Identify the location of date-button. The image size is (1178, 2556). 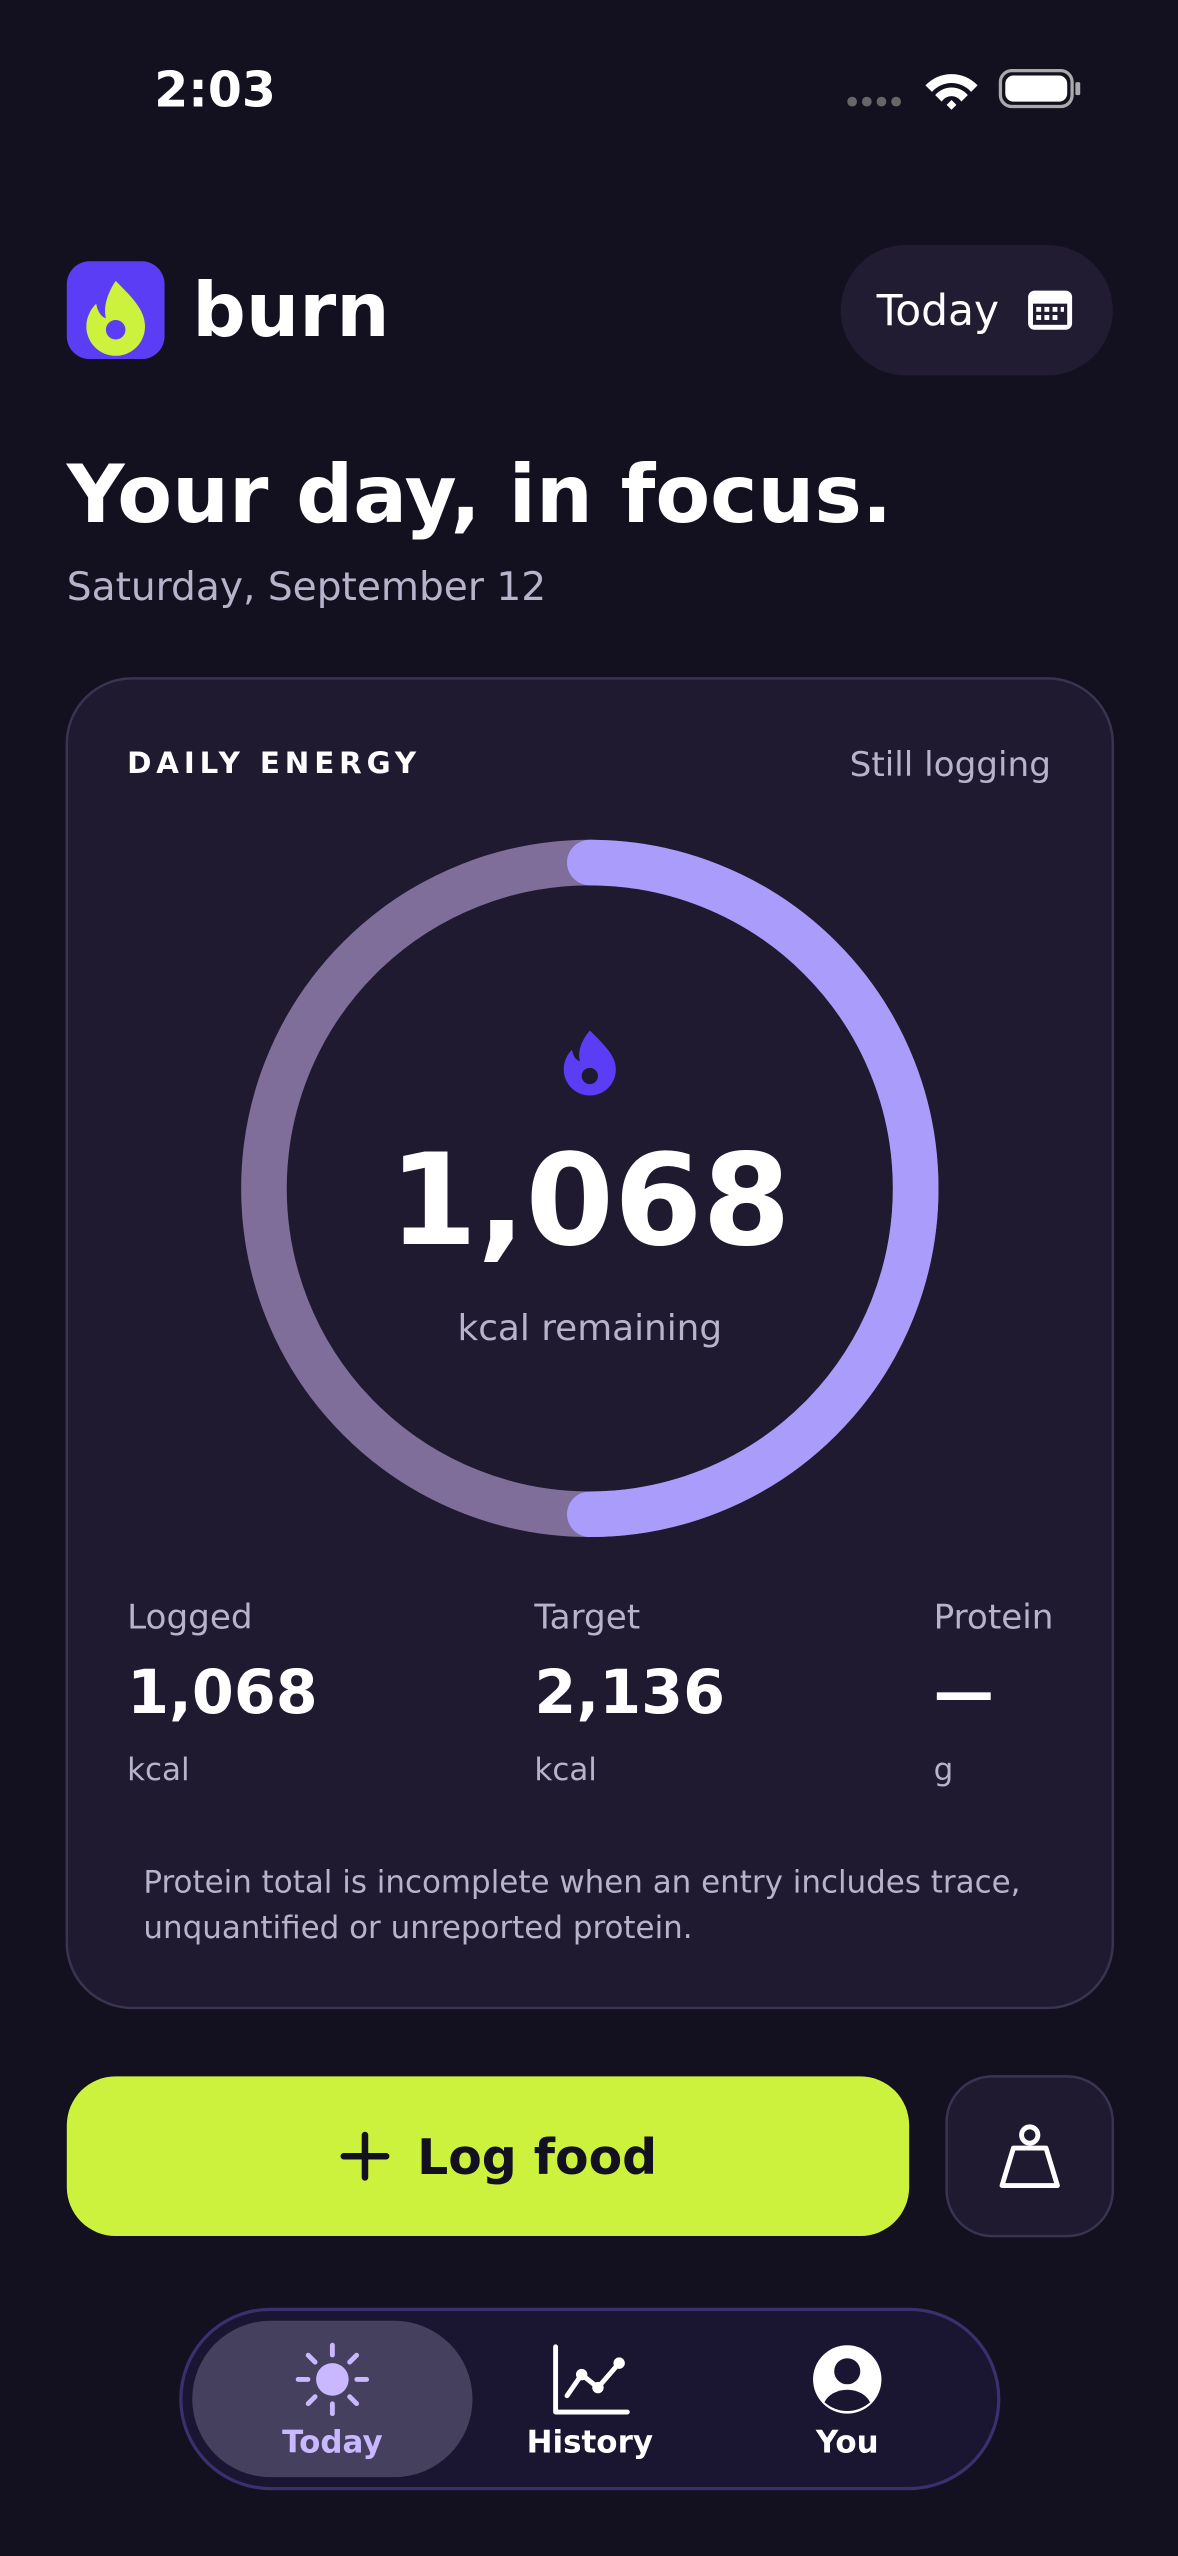
(976, 310).